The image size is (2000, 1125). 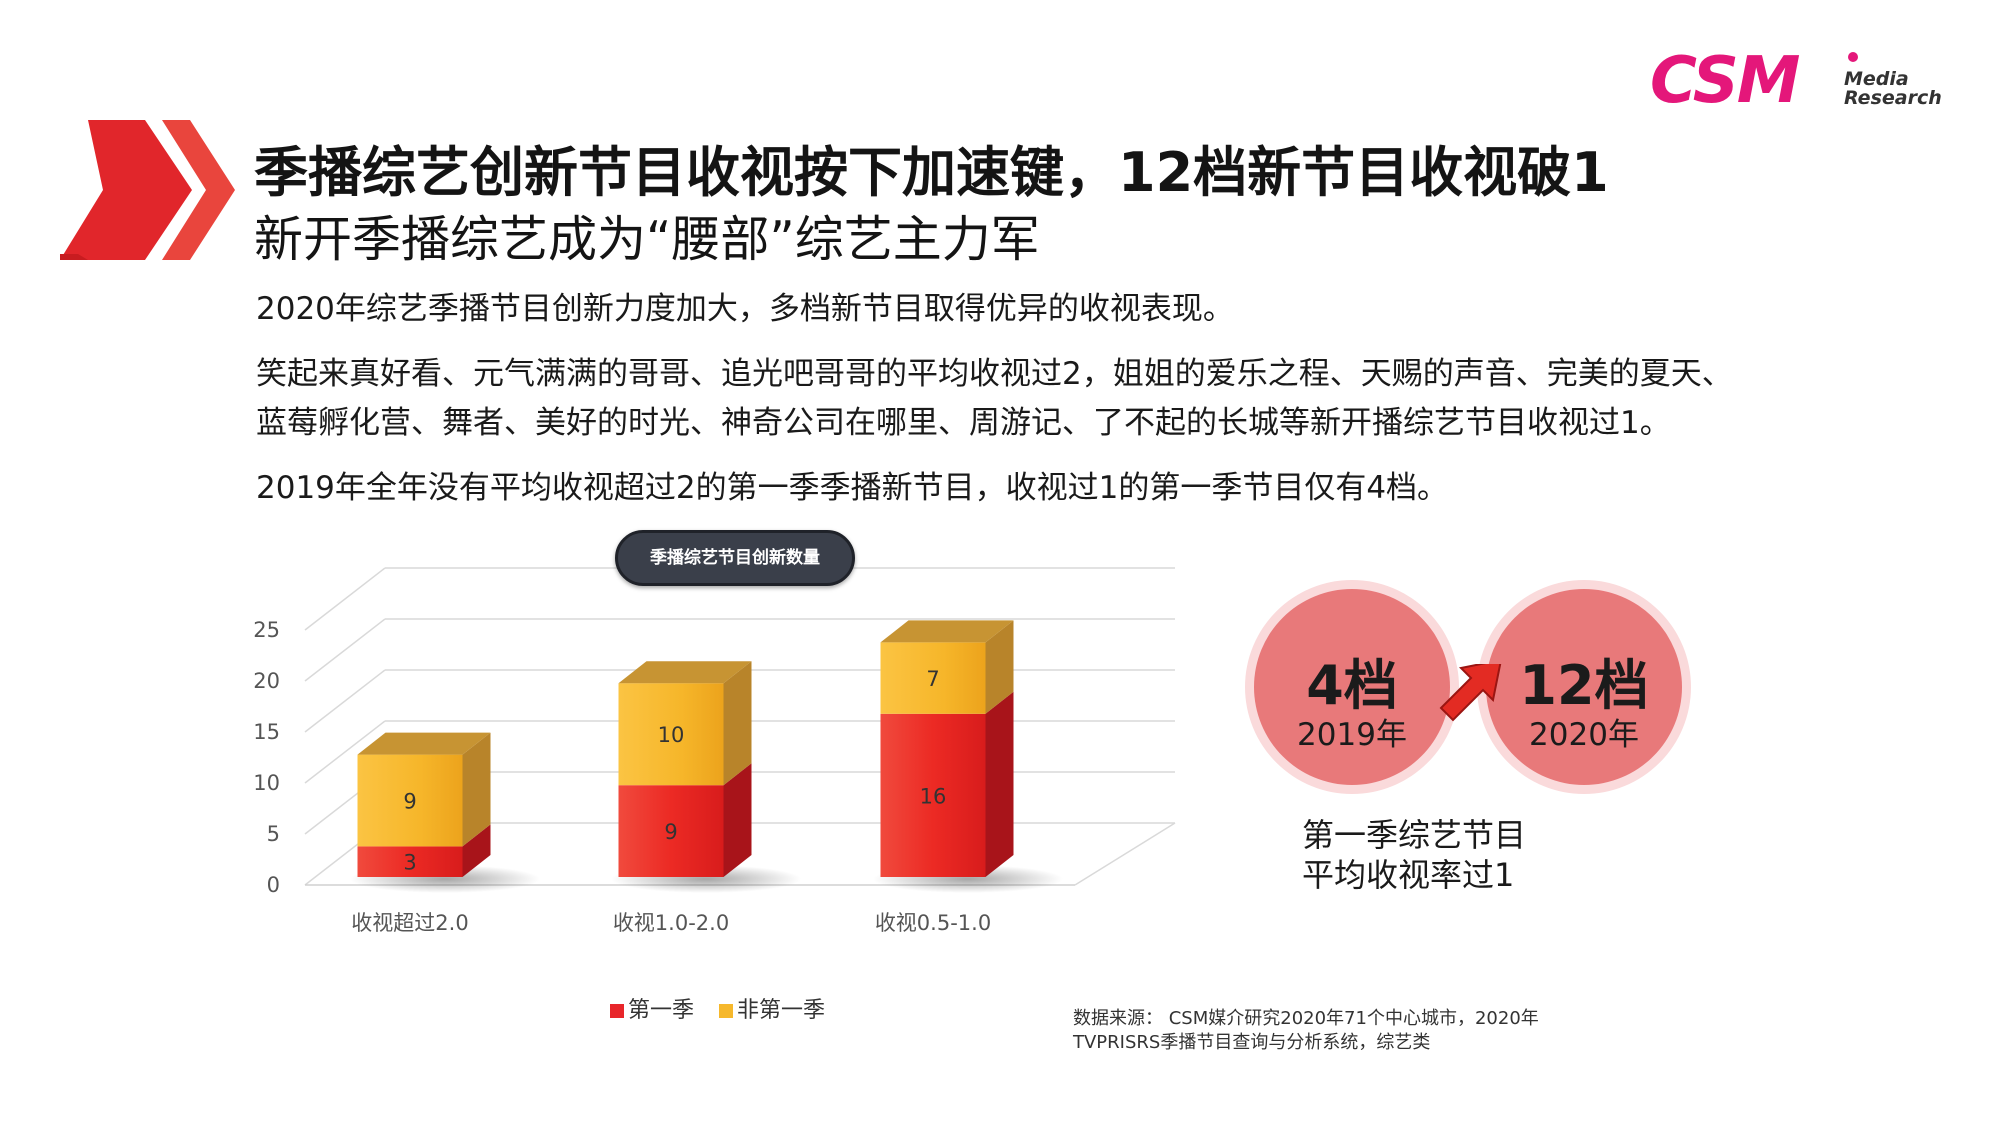 What do you see at coordinates (781, 1010) in the screenshot?
I see `legend-label-non-first-season: 非第一季` at bounding box center [781, 1010].